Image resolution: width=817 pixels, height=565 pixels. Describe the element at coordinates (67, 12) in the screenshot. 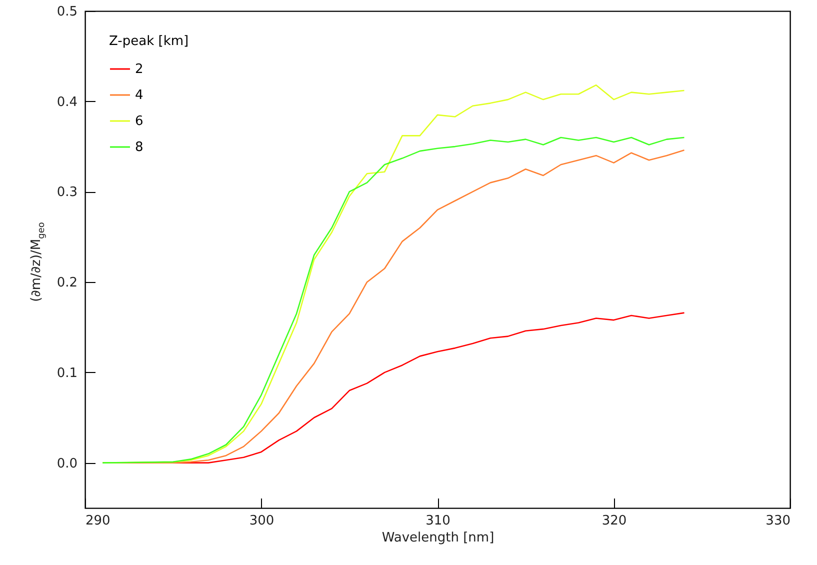

I see `y-tick-label: 0.5` at that location.